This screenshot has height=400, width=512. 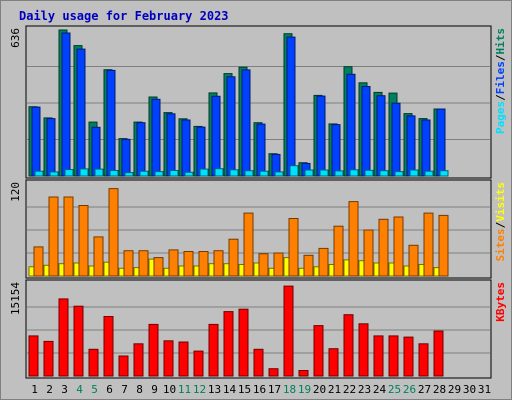 I want to click on panel-max-label: 120, so click(x=15, y=192).